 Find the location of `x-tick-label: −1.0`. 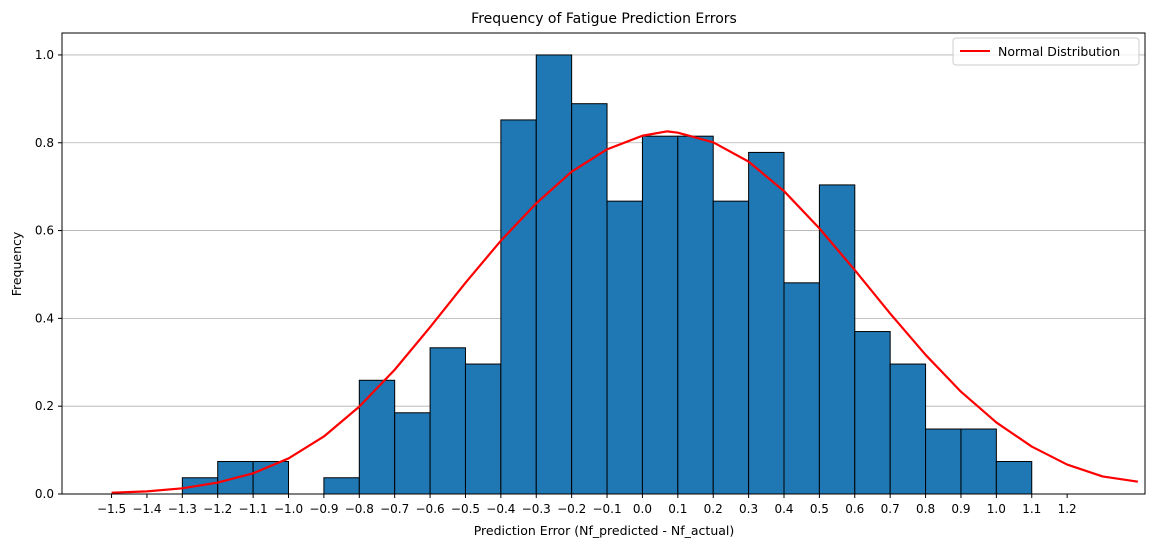

x-tick-label: −1.0 is located at coordinates (288, 509).